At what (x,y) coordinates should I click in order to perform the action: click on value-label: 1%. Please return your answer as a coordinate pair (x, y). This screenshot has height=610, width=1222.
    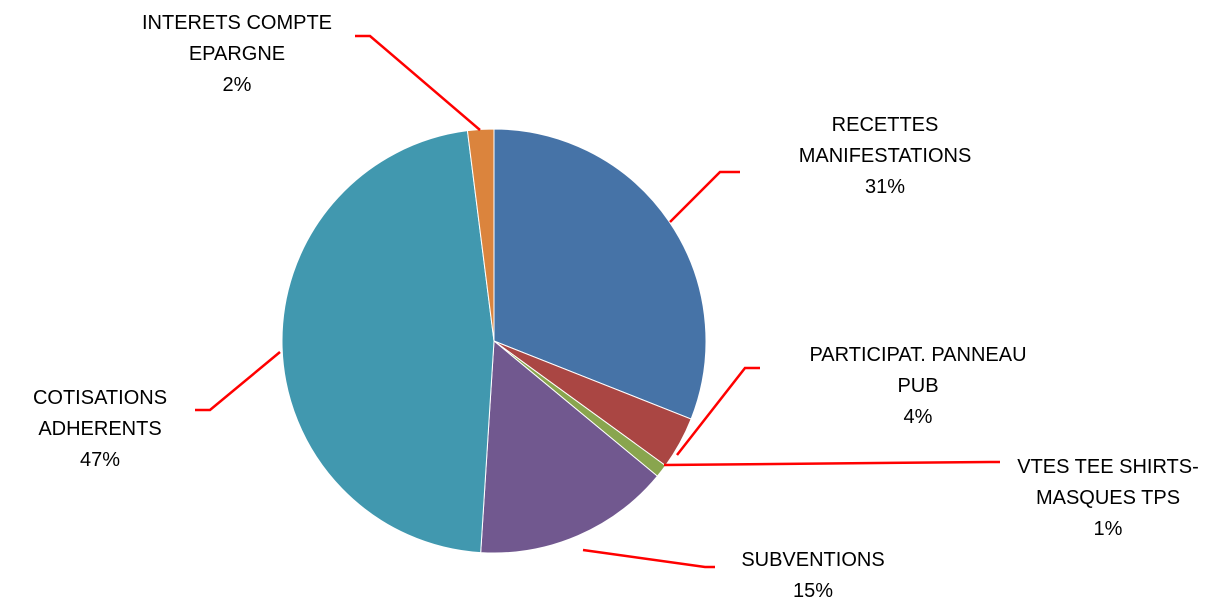
    Looking at the image, I should click on (1108, 529).